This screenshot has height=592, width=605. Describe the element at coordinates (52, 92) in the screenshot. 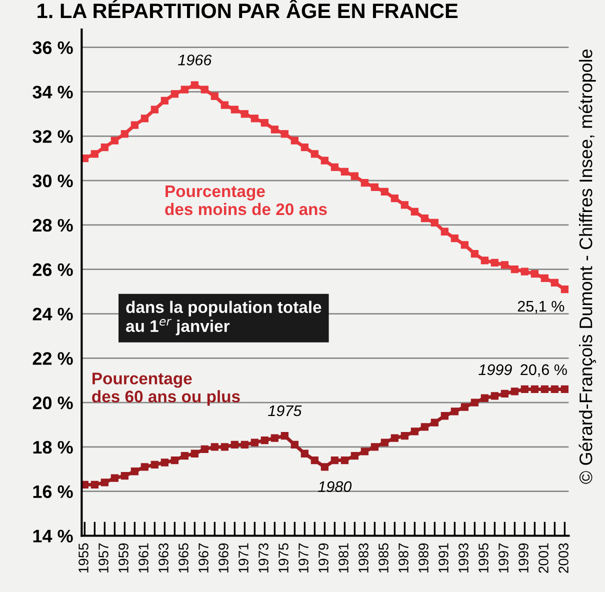

I see `y-tick-label: 34 %` at that location.